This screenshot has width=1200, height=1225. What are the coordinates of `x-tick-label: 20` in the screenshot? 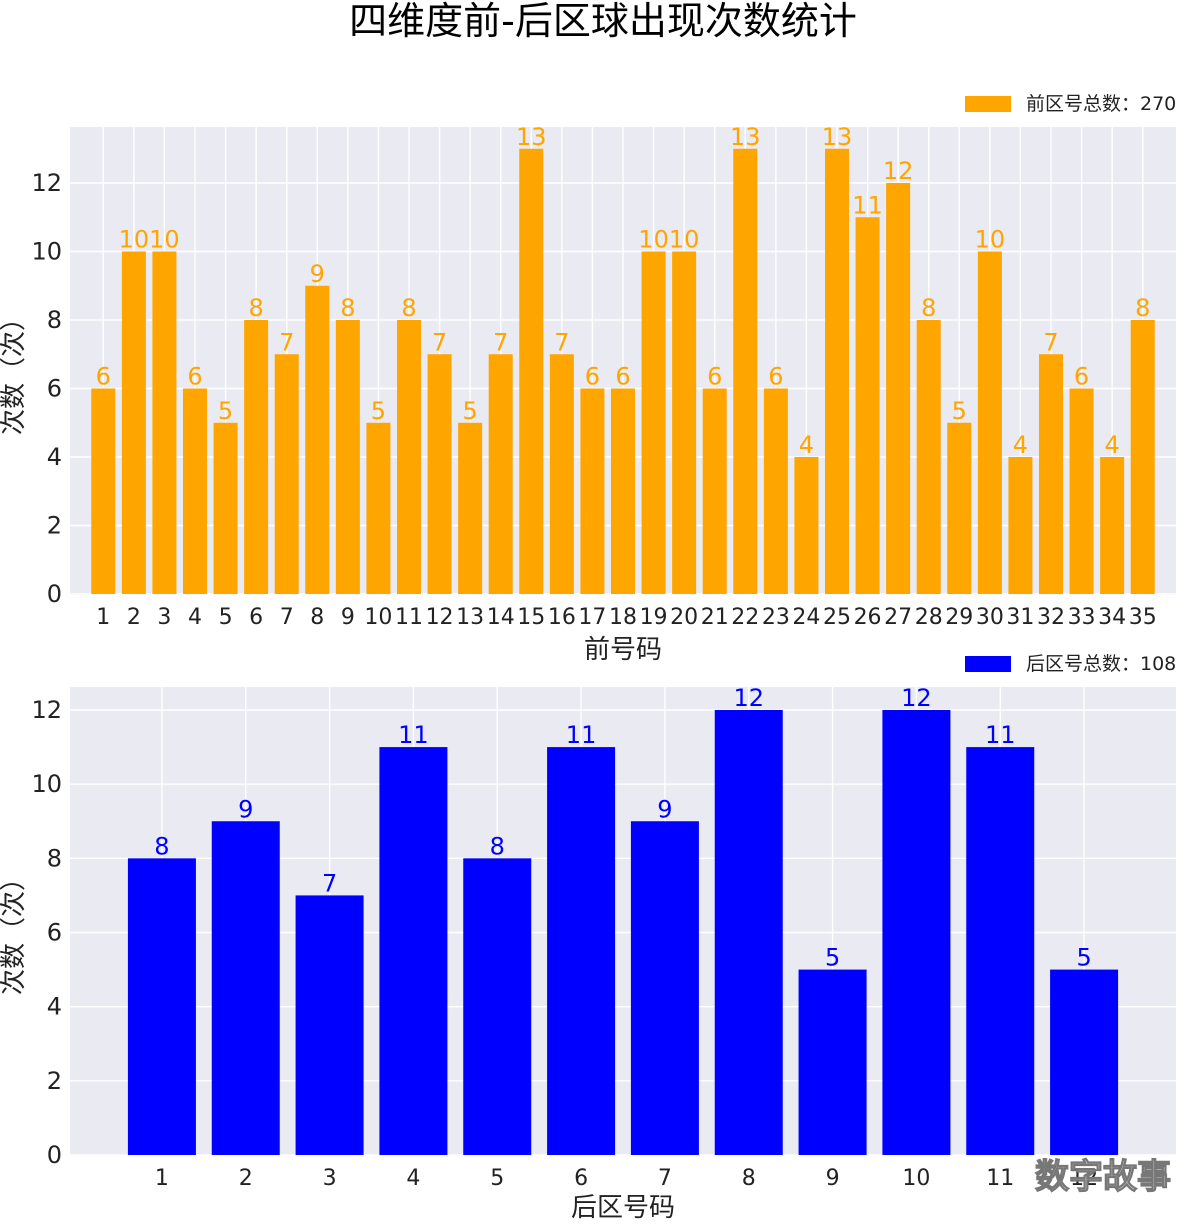 It's located at (684, 617).